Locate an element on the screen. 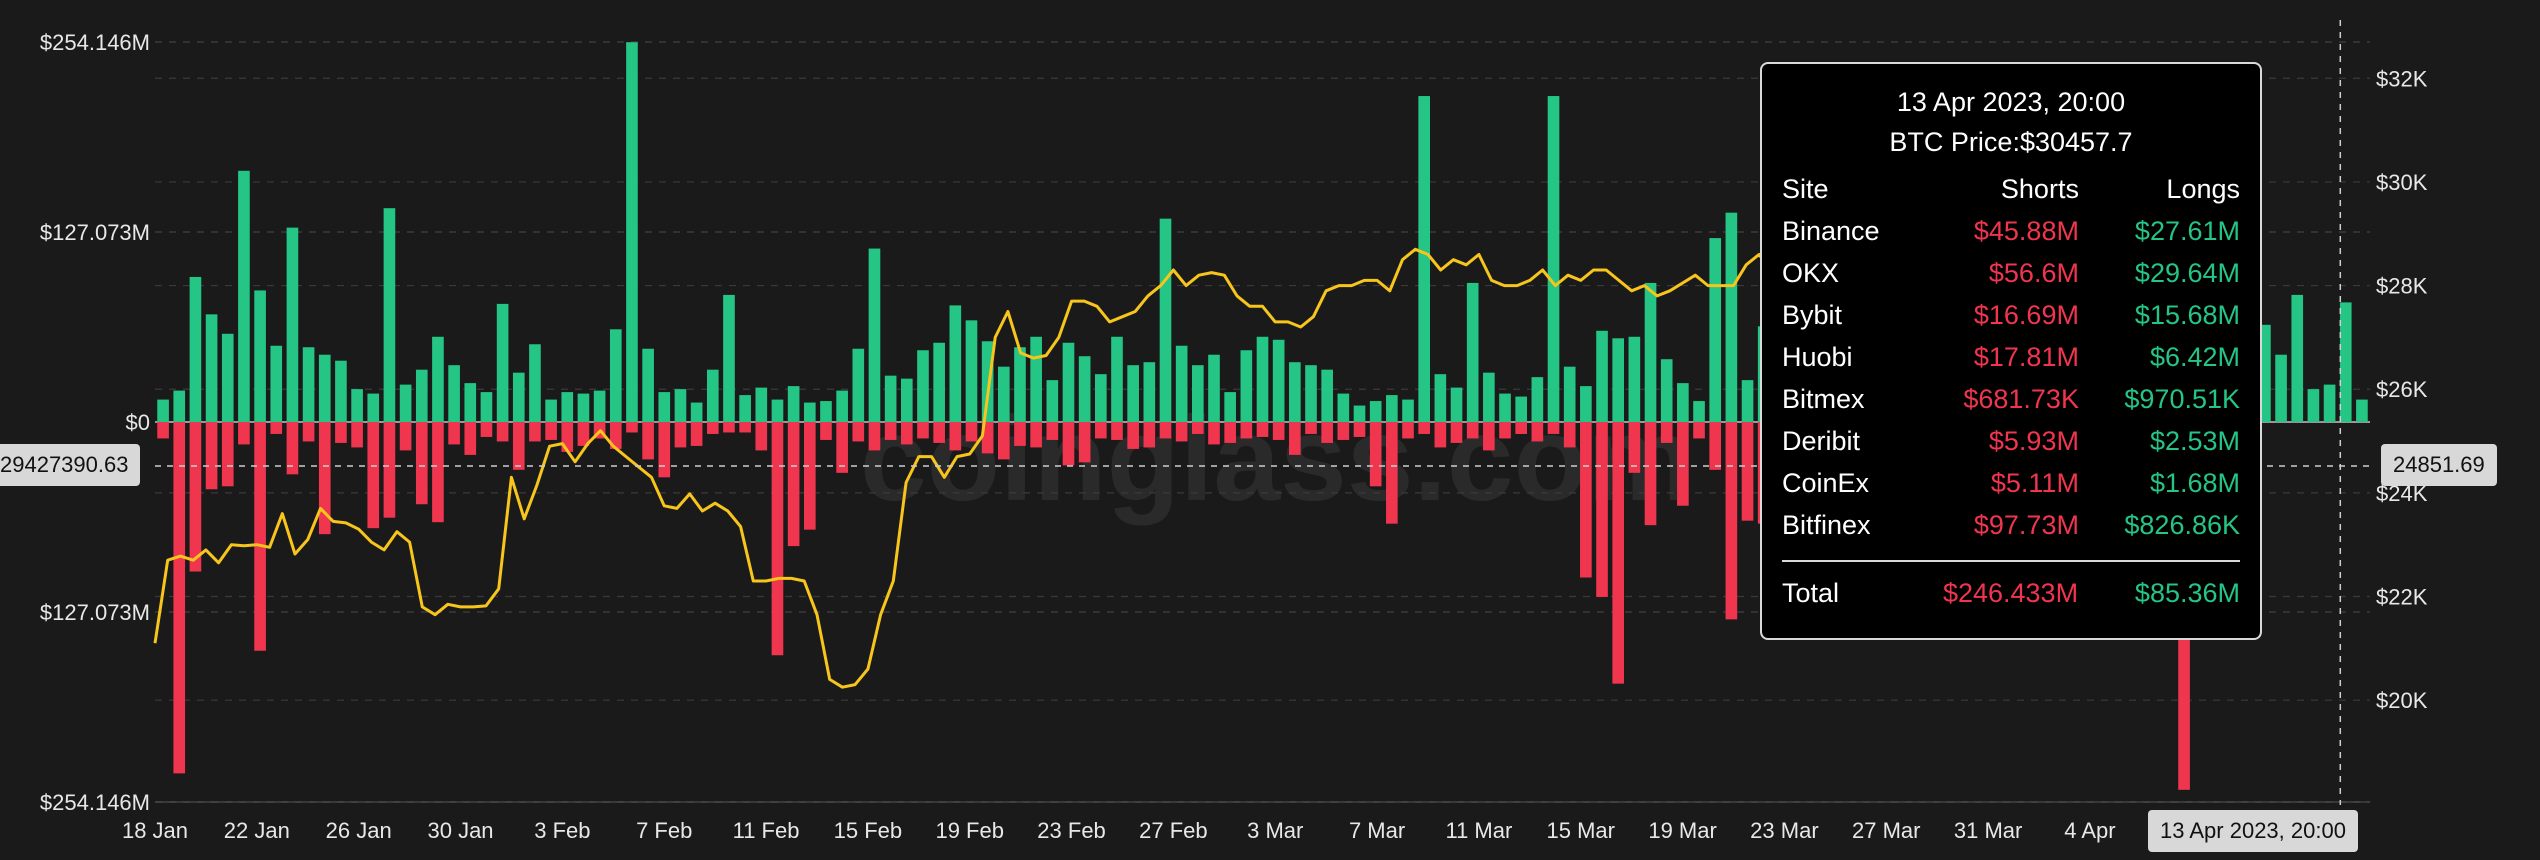 The height and width of the screenshot is (860, 2540). right-tick-label: $20K is located at coordinates (2402, 700).